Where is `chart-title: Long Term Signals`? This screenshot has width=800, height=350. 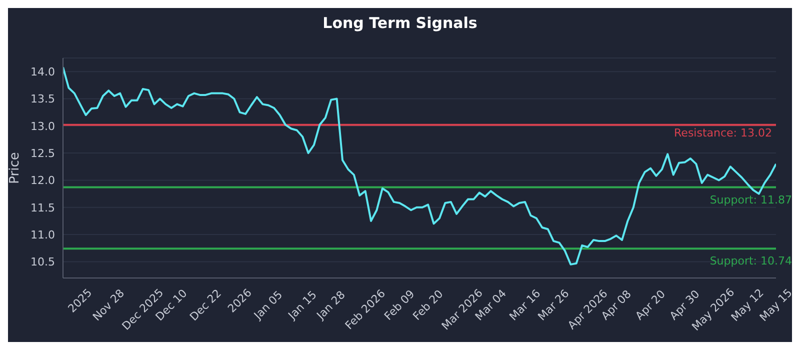
chart-title: Long Term Signals is located at coordinates (400, 23).